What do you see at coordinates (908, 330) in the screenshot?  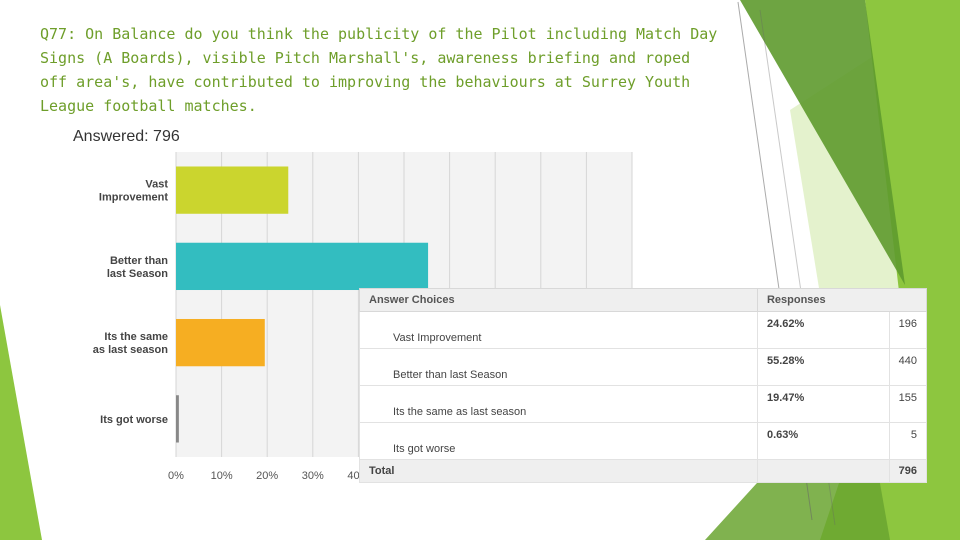 I see `row-count: 196` at bounding box center [908, 330].